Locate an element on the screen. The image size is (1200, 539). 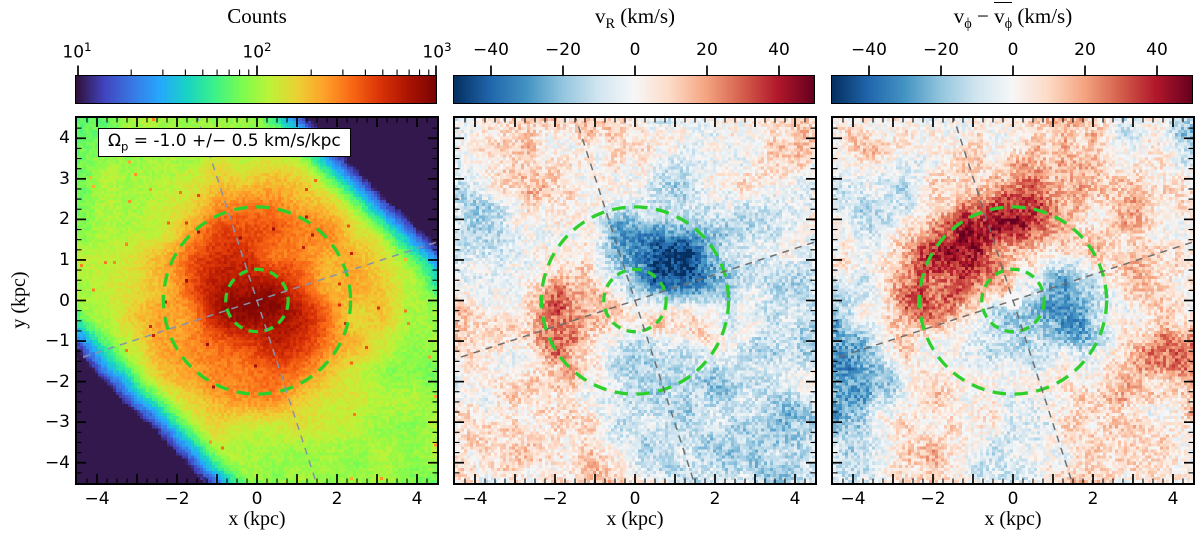
annotation-value: = -1.0 +/− 0.5 km/s/kpc is located at coordinates (234, 141).